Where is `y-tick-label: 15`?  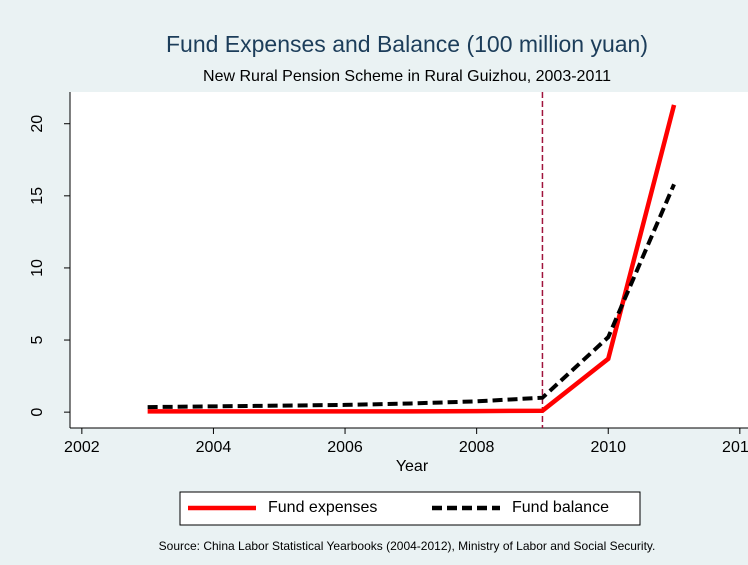 y-tick-label: 15 is located at coordinates (37, 196).